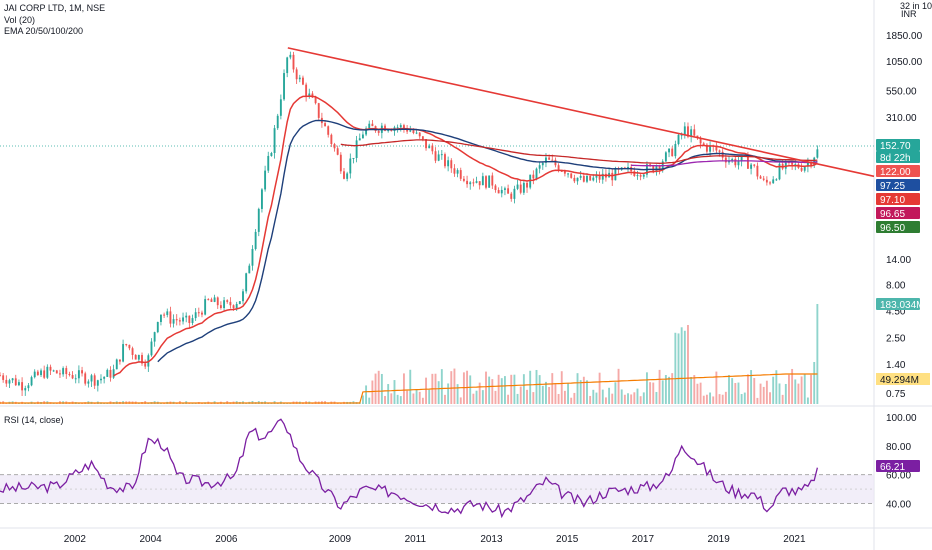  I want to click on volume-indicator-label: Vol (20), so click(20, 20).